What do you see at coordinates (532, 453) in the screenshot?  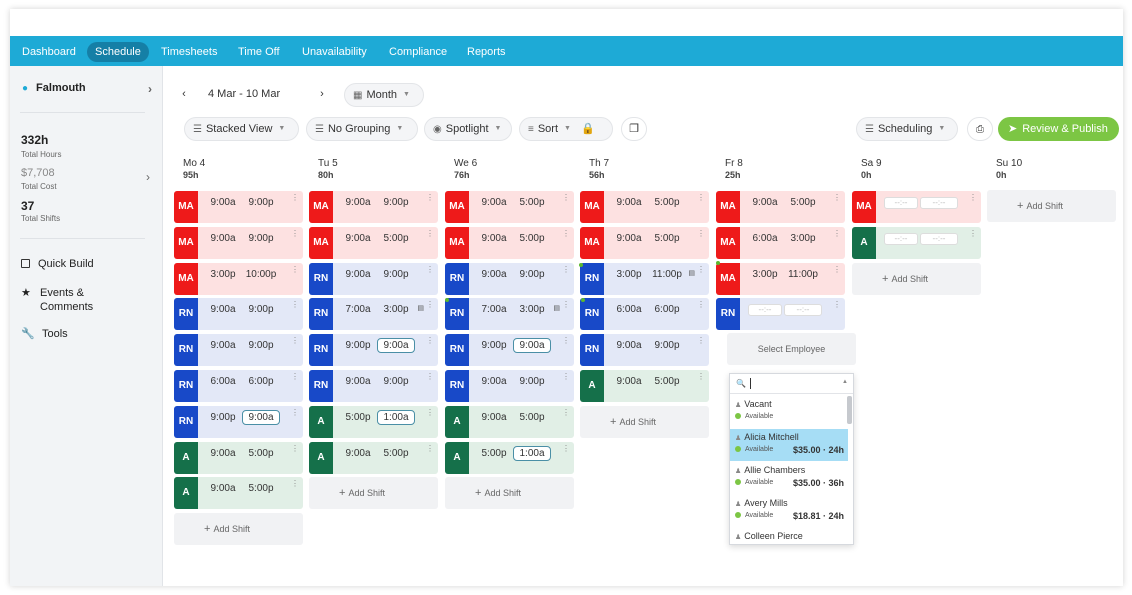 I see `shift-end: 1:00a` at bounding box center [532, 453].